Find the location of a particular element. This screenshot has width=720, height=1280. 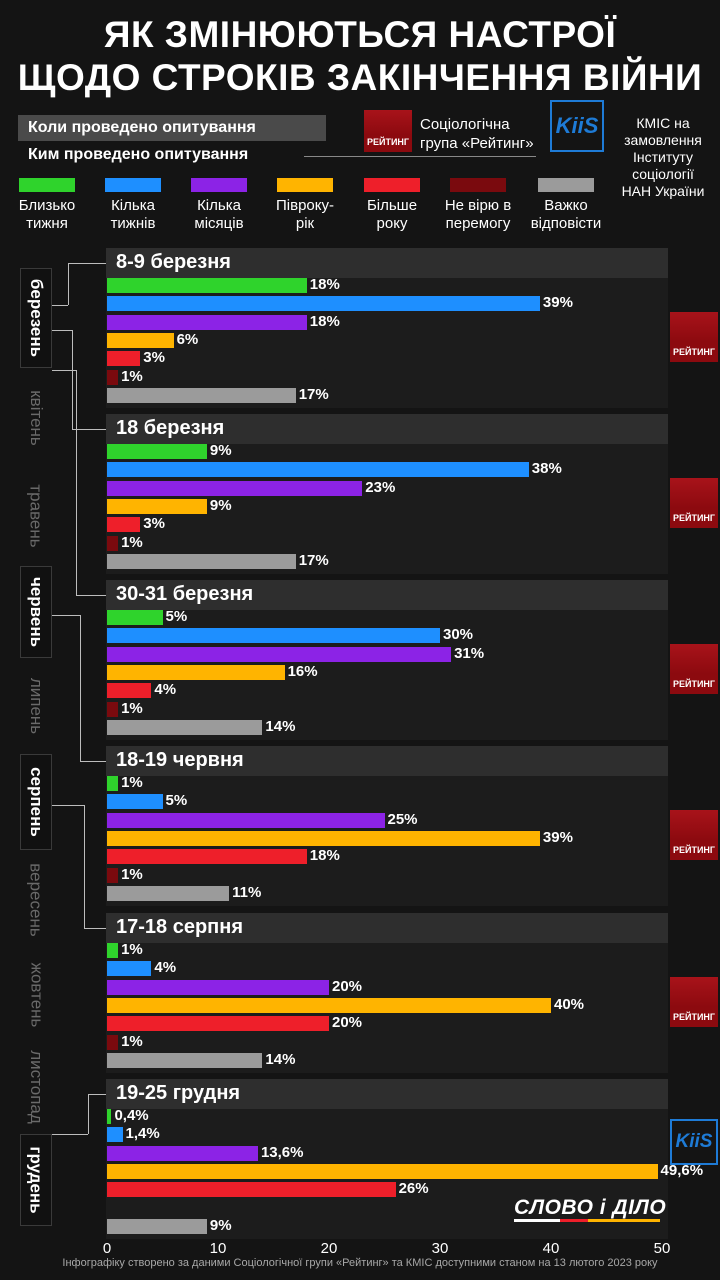

brand-underline-red is located at coordinates (574, 1220).